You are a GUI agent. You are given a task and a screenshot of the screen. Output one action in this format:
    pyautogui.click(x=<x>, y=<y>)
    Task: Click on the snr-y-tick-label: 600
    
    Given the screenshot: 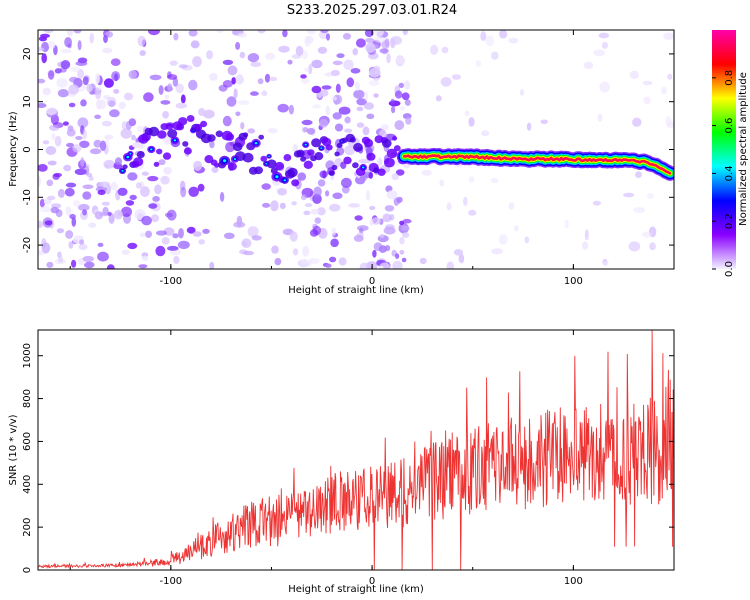 What is the action you would take?
    pyautogui.click(x=27, y=441)
    